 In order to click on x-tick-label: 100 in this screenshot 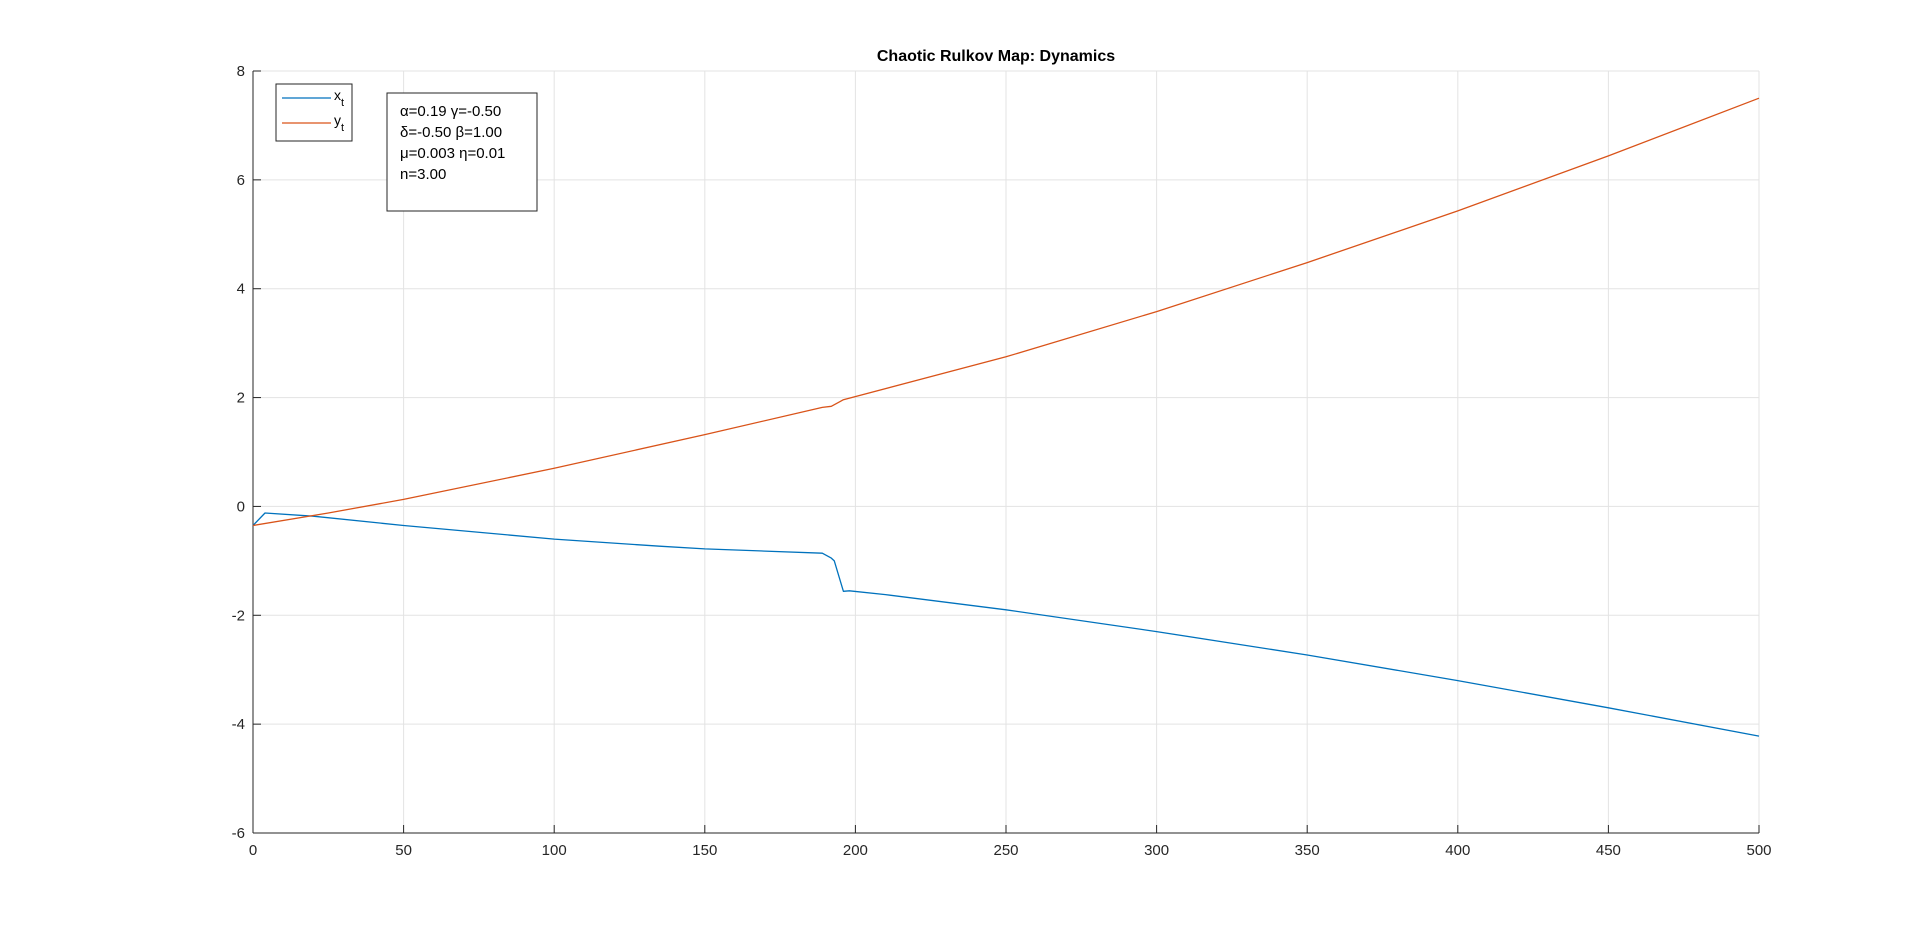, I will do `click(554, 850)`.